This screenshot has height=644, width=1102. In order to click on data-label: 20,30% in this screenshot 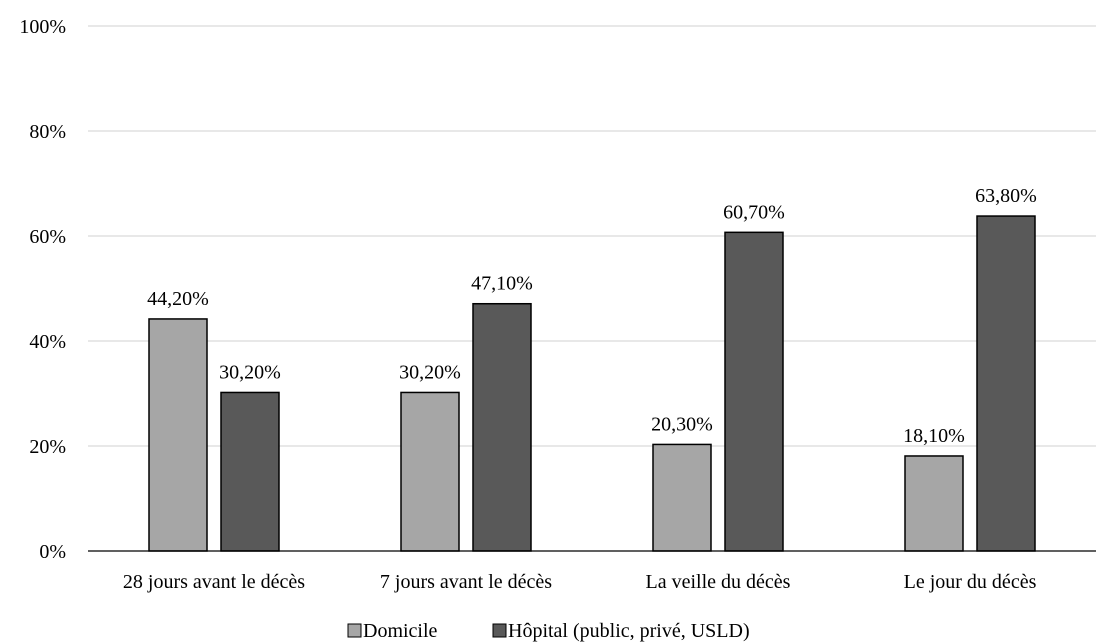, I will do `click(682, 424)`.